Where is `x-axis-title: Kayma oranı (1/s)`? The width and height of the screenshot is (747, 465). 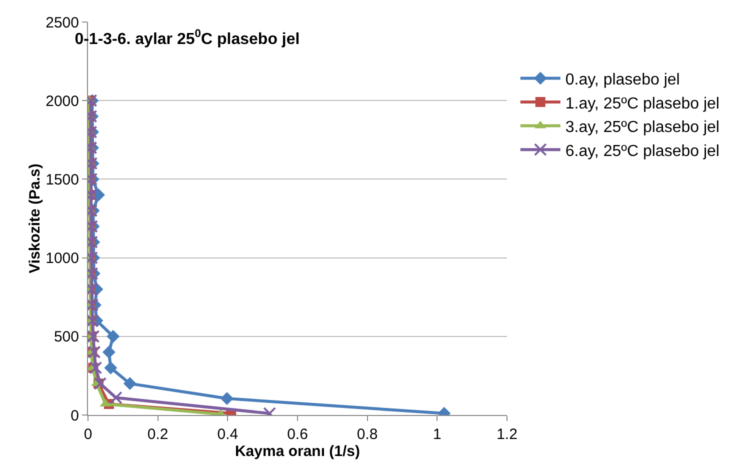
x-axis-title: Kayma oranı (1/s) is located at coordinates (297, 451).